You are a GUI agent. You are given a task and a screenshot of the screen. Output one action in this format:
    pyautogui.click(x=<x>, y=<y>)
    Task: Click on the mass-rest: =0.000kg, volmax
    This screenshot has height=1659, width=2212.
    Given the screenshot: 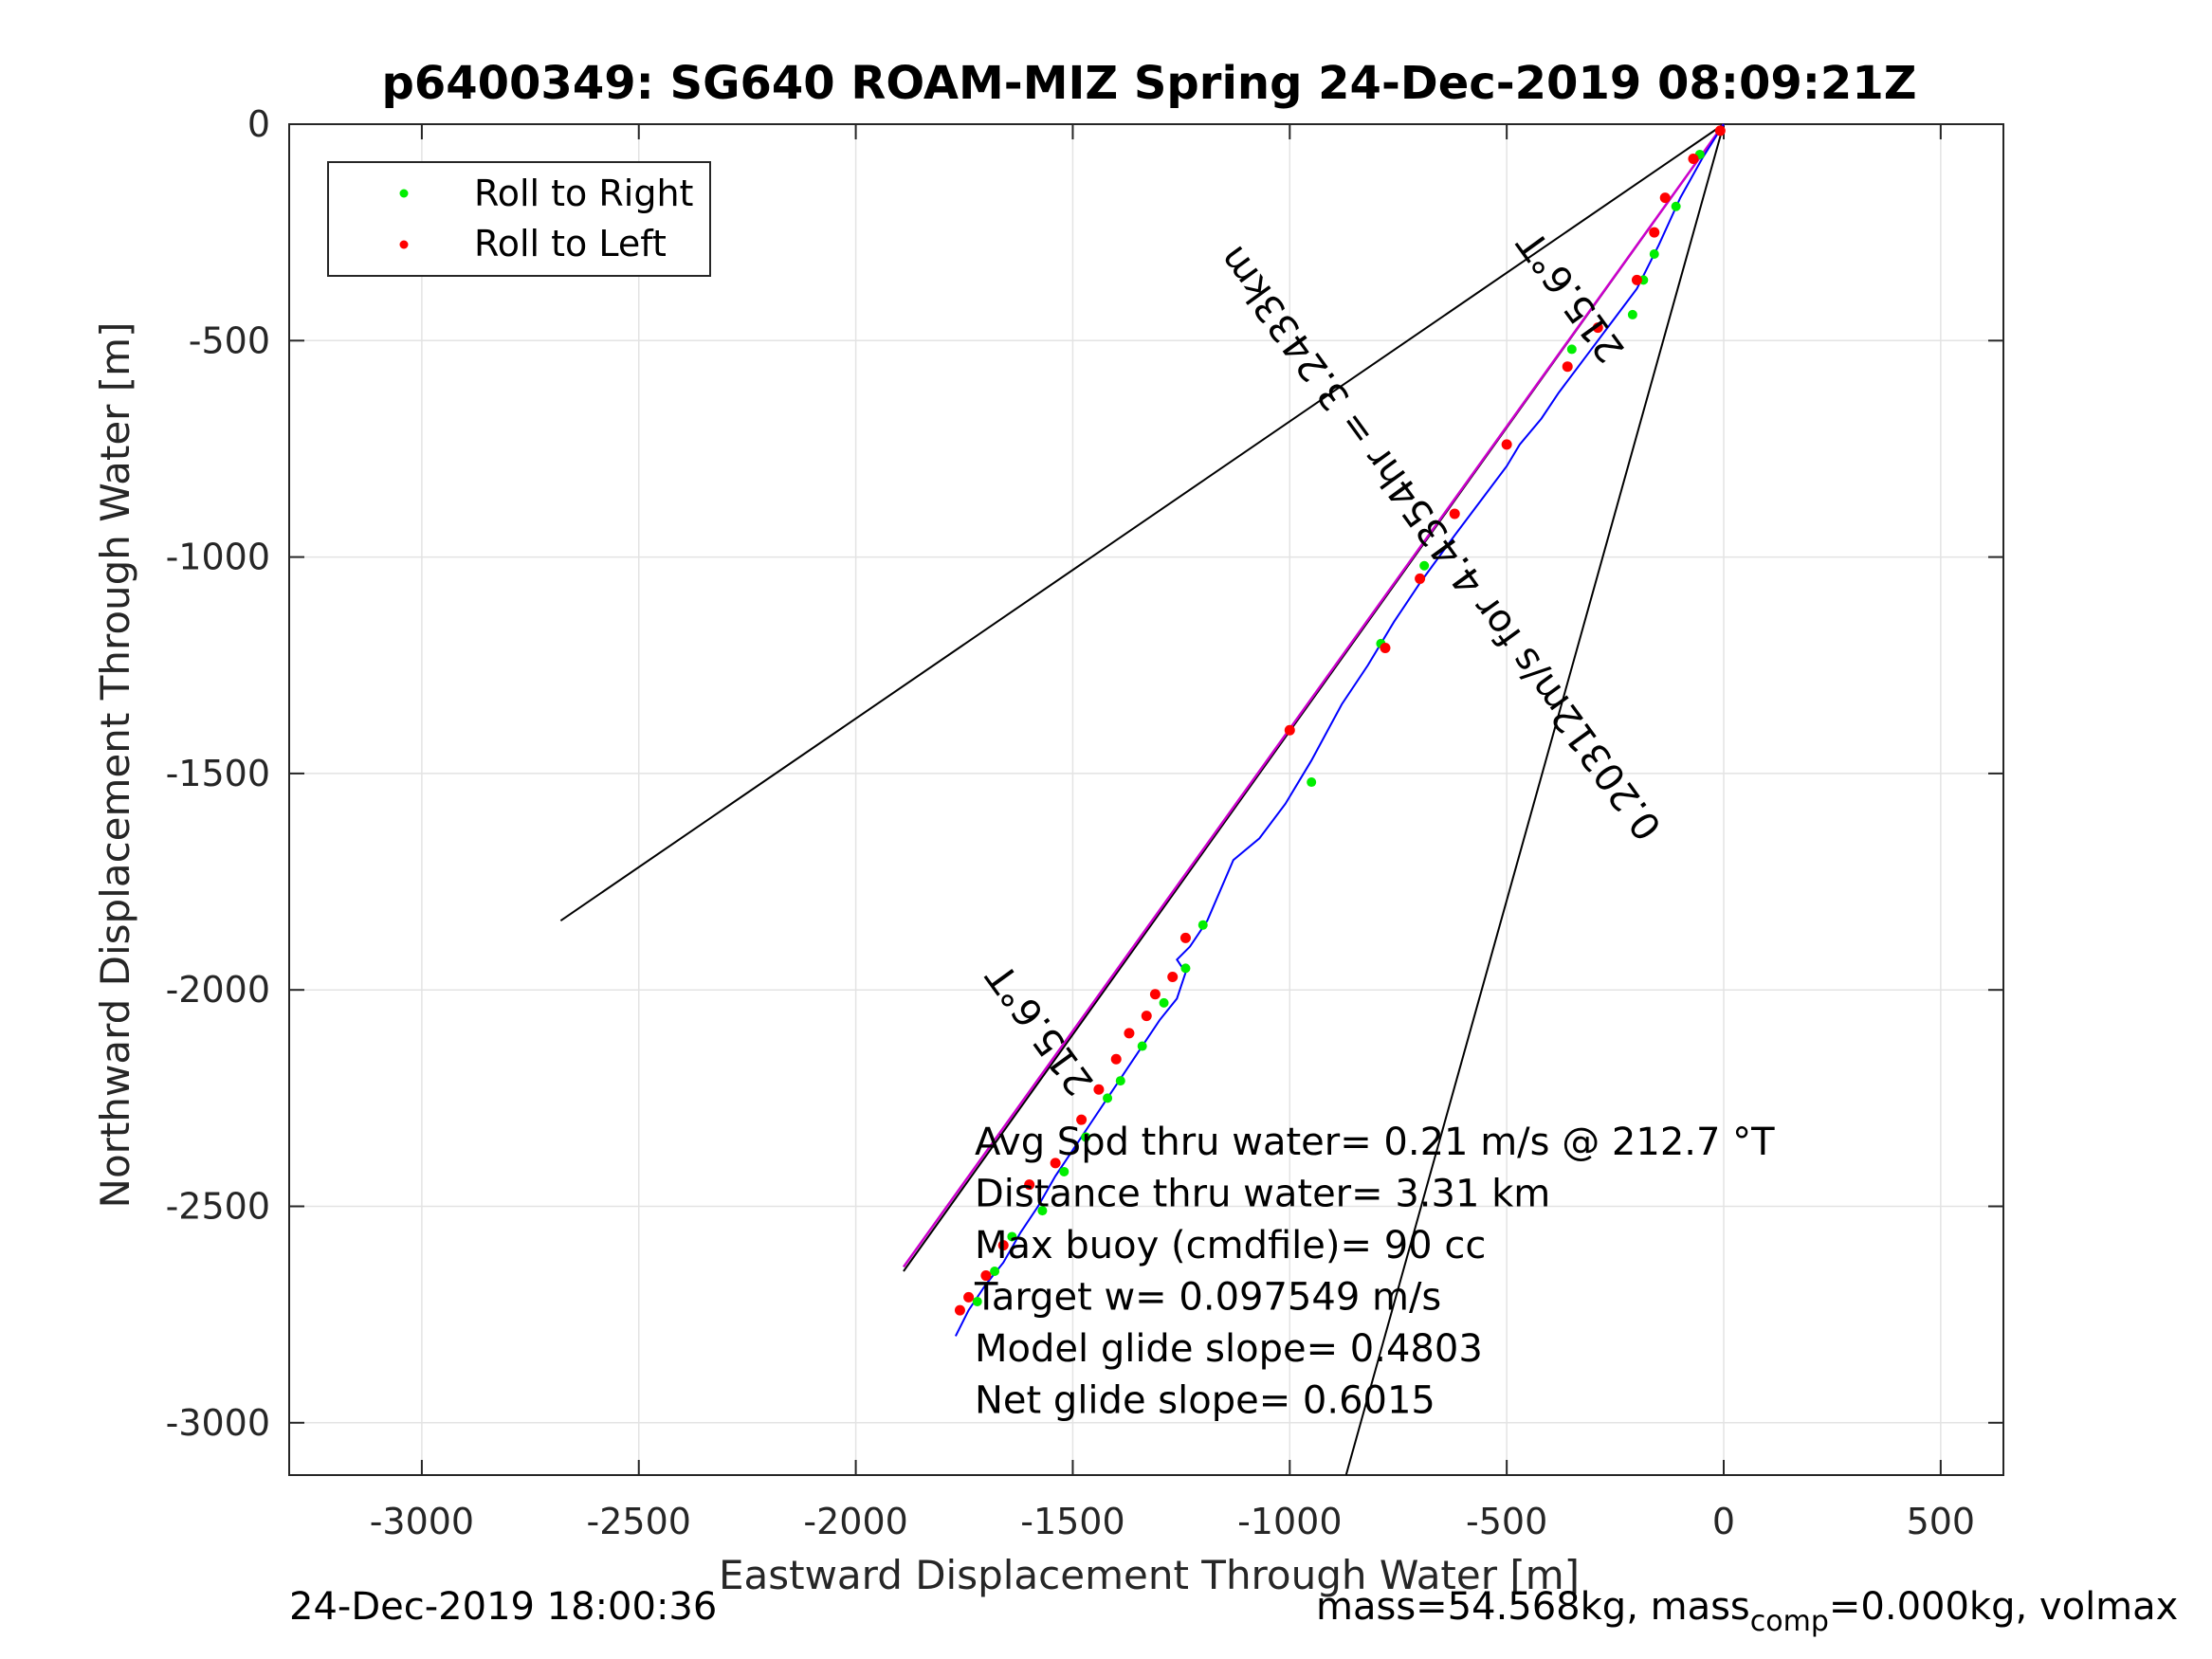 What is the action you would take?
    pyautogui.click(x=2003, y=1607)
    